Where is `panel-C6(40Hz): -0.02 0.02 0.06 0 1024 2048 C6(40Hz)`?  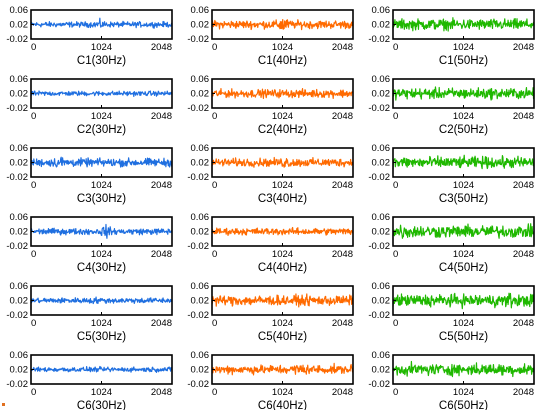
panel-C6(40Hz): -0.02 0.02 0.06 0 1024 2048 C6(40Hz) is located at coordinates (270, 380).